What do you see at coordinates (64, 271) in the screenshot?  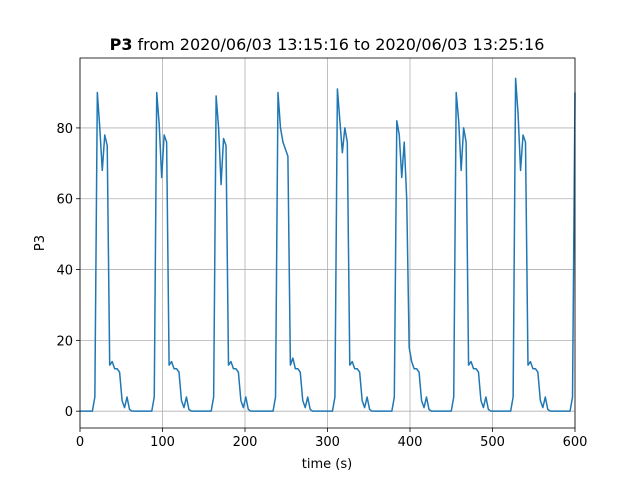 I see `y-tick-label: 40` at bounding box center [64, 271].